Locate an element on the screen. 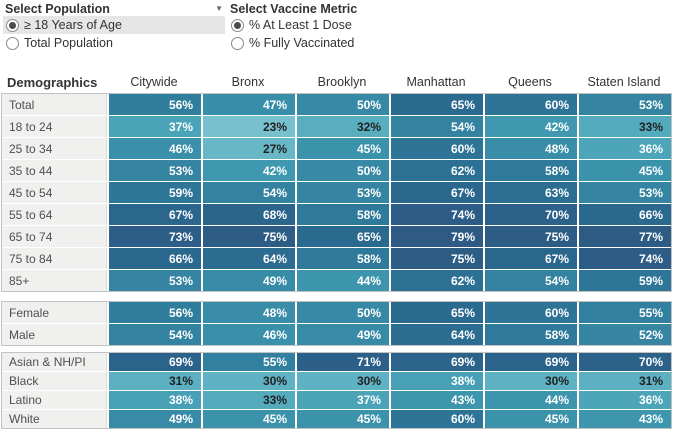 This screenshot has height=441, width=687. heatmap-cell: 77% is located at coordinates (625, 236).